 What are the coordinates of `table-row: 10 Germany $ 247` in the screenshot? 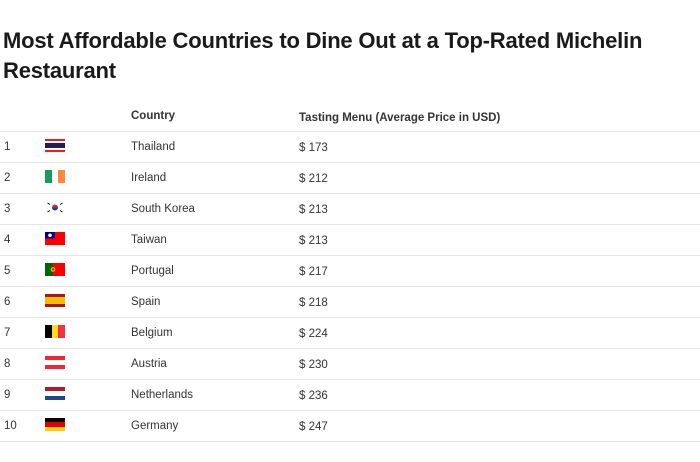 It's located at (350, 426).